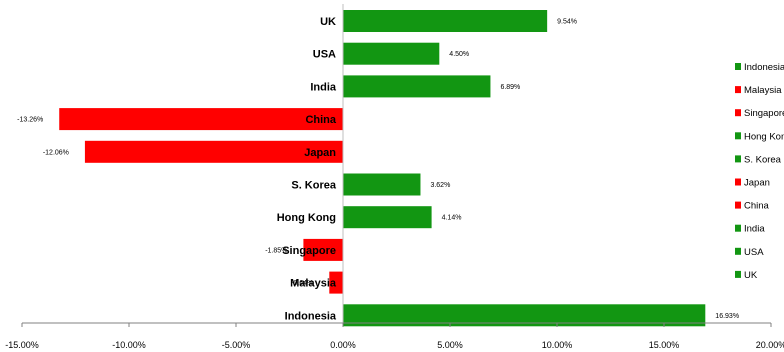  What do you see at coordinates (459, 54) in the screenshot?
I see `value-label-usa: 4.50%` at bounding box center [459, 54].